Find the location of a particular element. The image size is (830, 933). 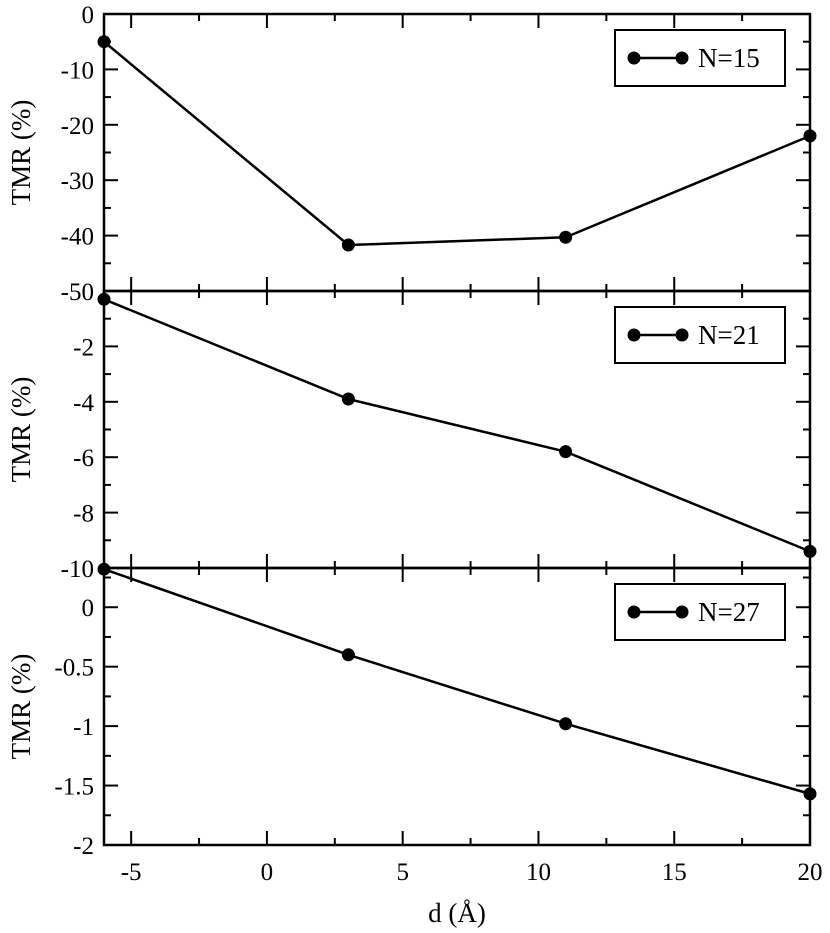

y-tick-label: -50 is located at coordinates (77, 292).